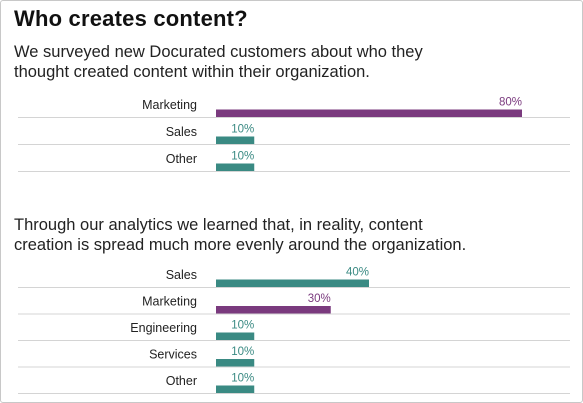 The width and height of the screenshot is (583, 403). Describe the element at coordinates (319, 299) in the screenshot. I see `analytics-value-label: 30%` at that location.